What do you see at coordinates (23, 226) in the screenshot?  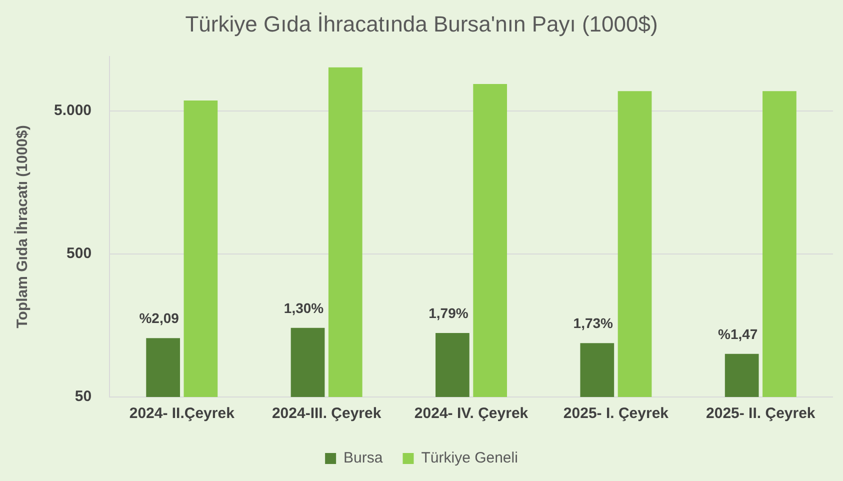 I see `y-axis-title: Toplam Gıda İhracatı (1000$)` at bounding box center [23, 226].